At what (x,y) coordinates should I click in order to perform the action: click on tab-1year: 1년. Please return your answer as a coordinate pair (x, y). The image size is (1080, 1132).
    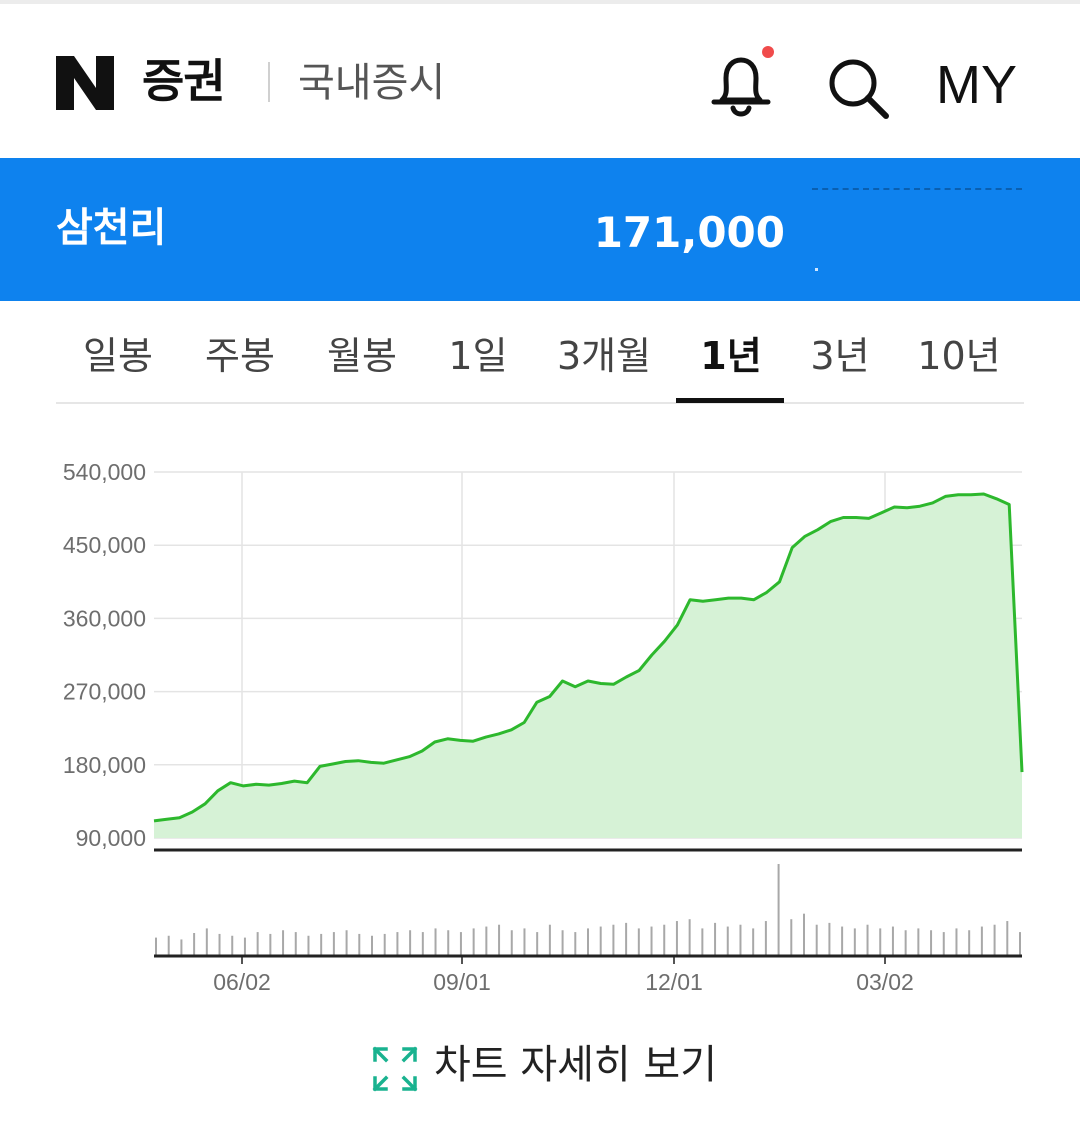
    Looking at the image, I should click on (731, 356).